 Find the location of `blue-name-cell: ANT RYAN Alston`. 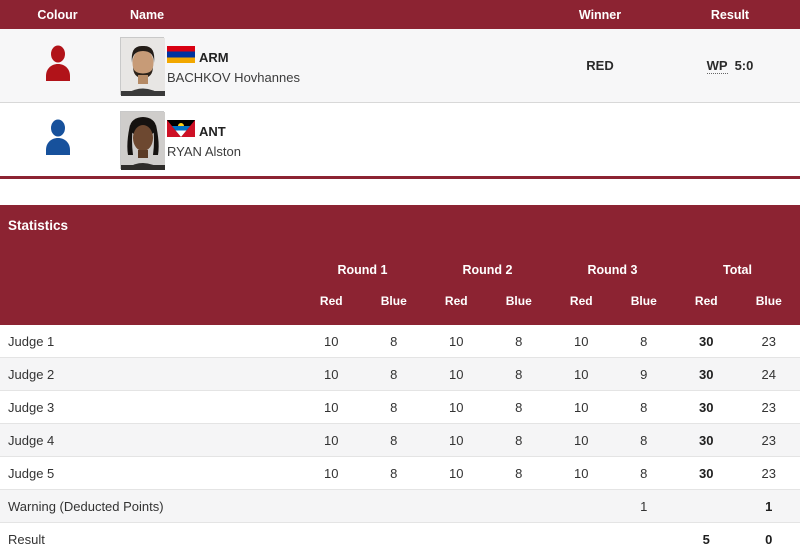

blue-name-cell: ANT RYAN Alston is located at coordinates (327, 140).